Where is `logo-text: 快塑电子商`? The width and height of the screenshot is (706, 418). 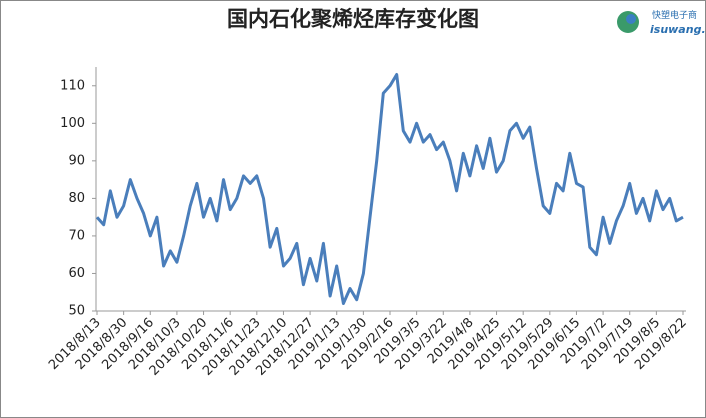 logo-text: 快塑电子商 is located at coordinates (674, 15).